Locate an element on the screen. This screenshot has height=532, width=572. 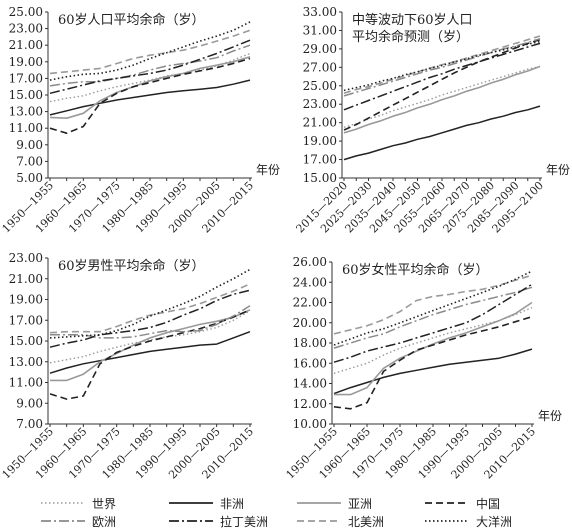
y-tick-label: 14.00 is located at coordinates (310, 384).